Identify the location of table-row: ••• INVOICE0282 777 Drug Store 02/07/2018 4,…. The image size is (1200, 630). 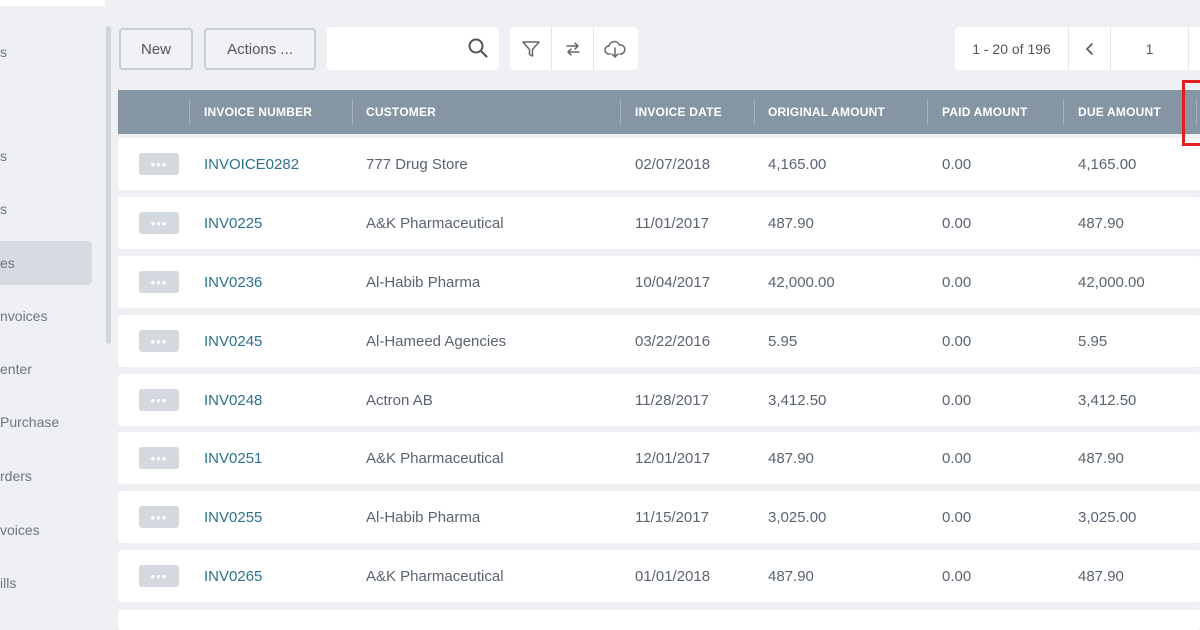
(659, 164).